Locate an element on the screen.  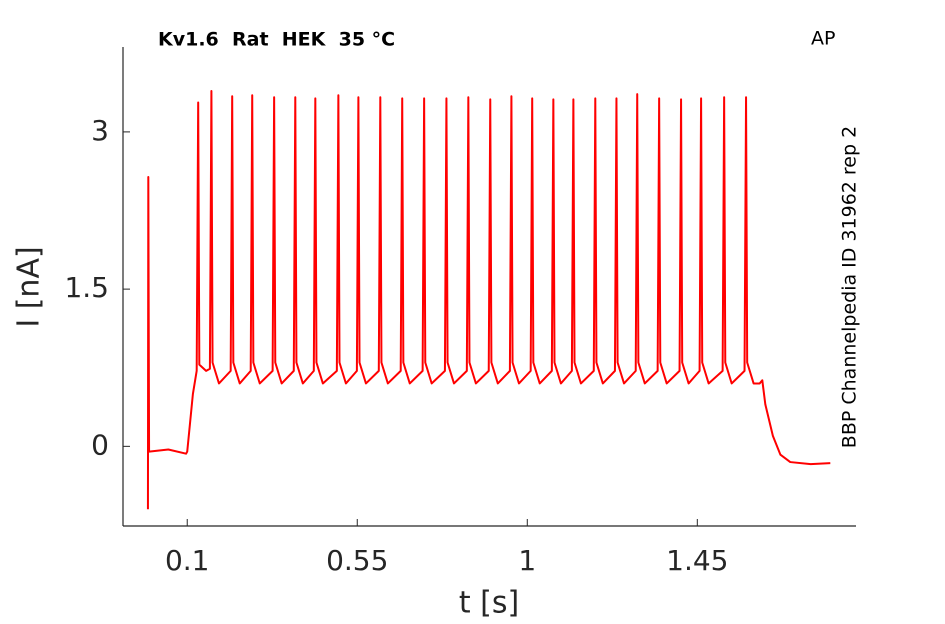
side-label: BBP Channelpedia ID 31962 rep 2 is located at coordinates (850, 287).